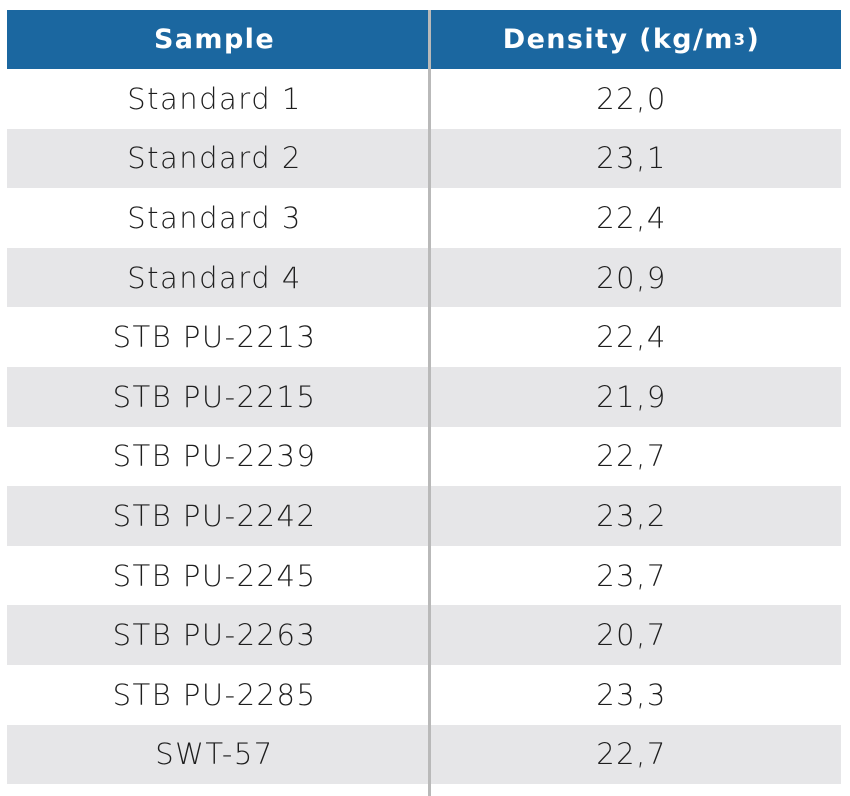 The width and height of the screenshot is (850, 796). What do you see at coordinates (214, 396) in the screenshot?
I see `sample-cell: STB PU-2215` at bounding box center [214, 396].